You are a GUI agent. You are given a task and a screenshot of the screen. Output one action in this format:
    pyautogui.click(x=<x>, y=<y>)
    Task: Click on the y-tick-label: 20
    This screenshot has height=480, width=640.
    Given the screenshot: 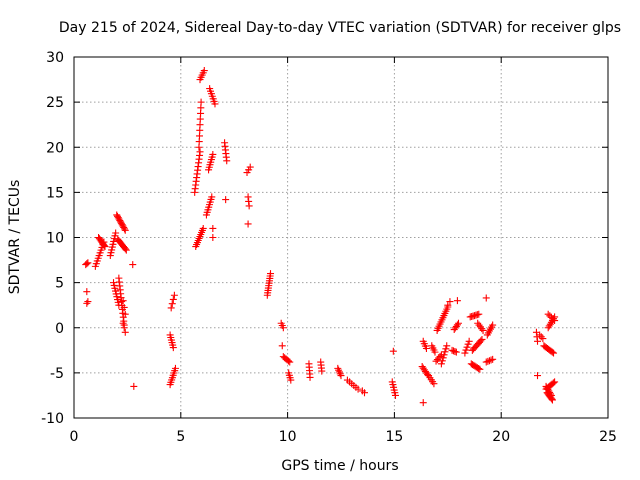 What is the action you would take?
    pyautogui.click(x=55, y=148)
    